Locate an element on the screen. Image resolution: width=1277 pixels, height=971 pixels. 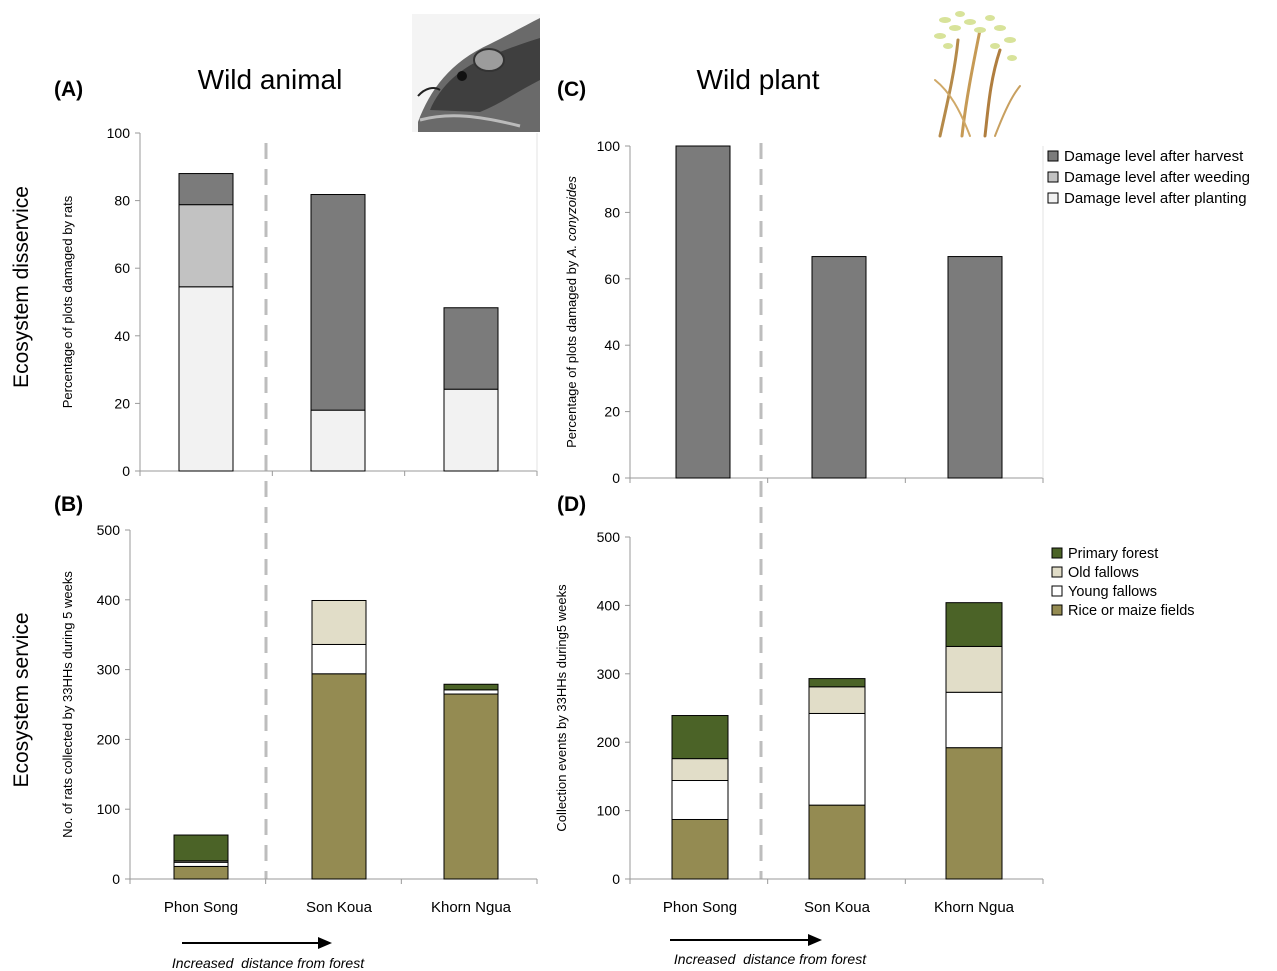
bar-phon-song-old-fallows is located at coordinates (700, 770).